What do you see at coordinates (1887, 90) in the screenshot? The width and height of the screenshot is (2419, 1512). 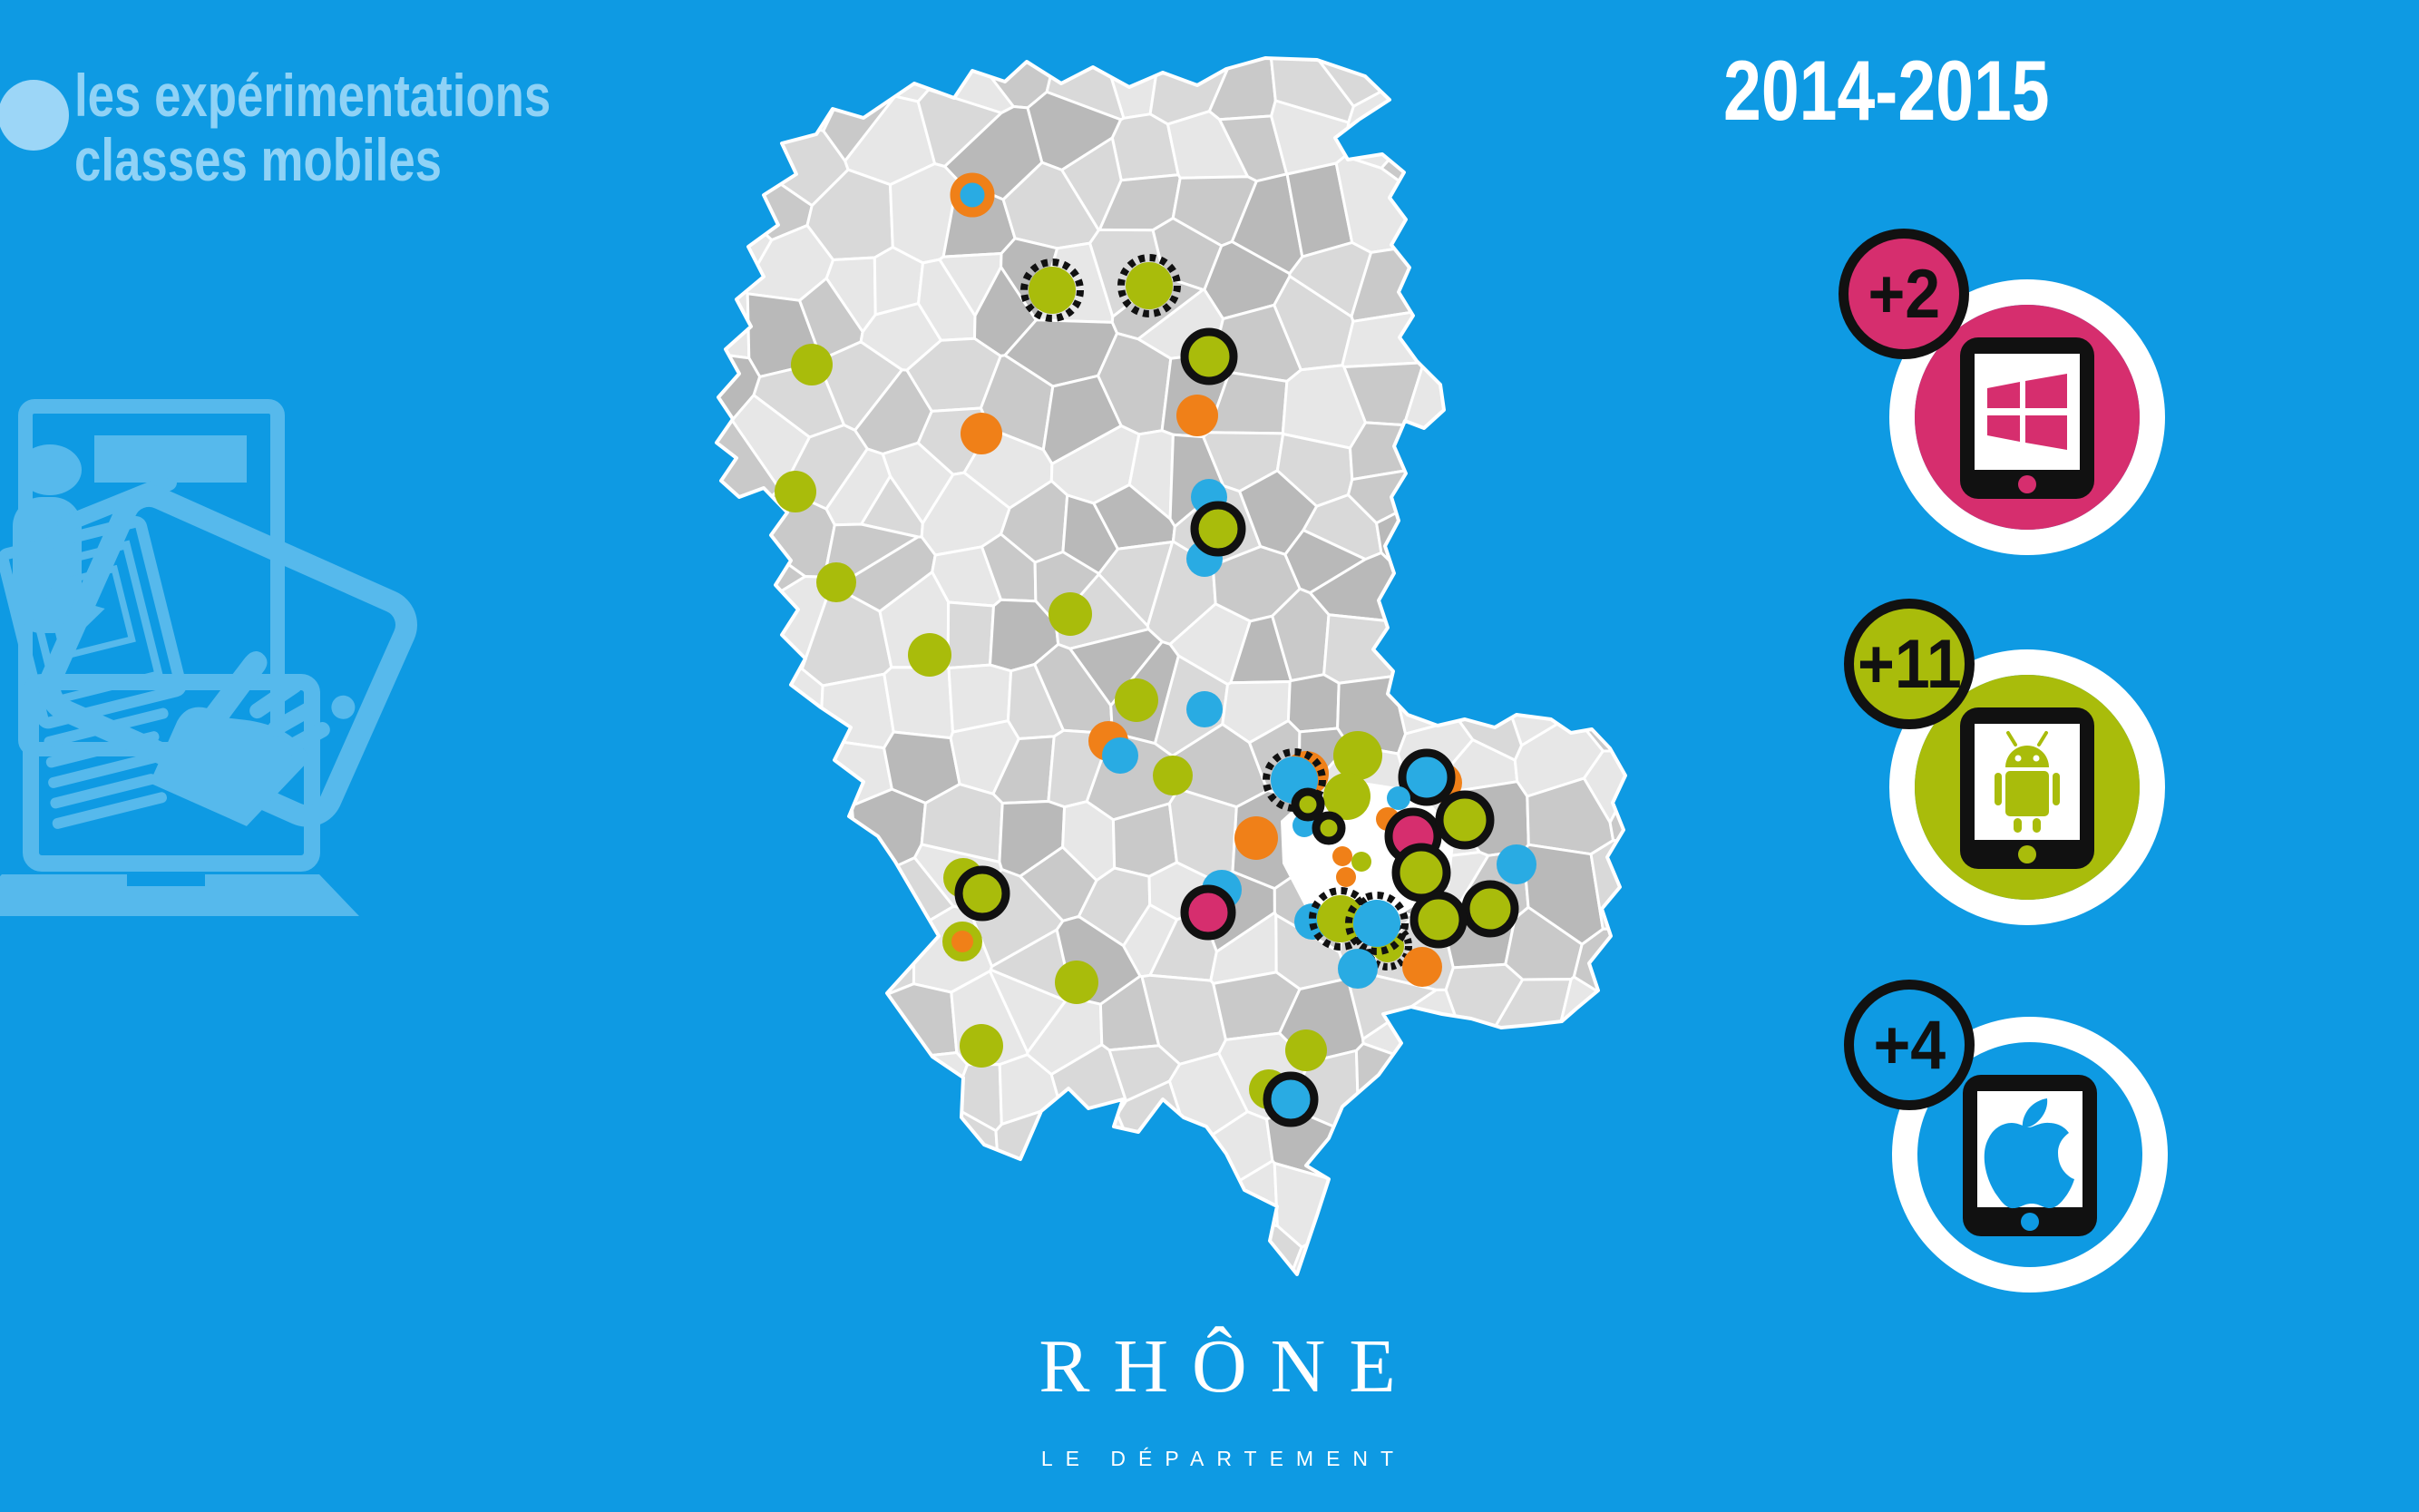 I see `period-label: 2014-2015` at bounding box center [1887, 90].